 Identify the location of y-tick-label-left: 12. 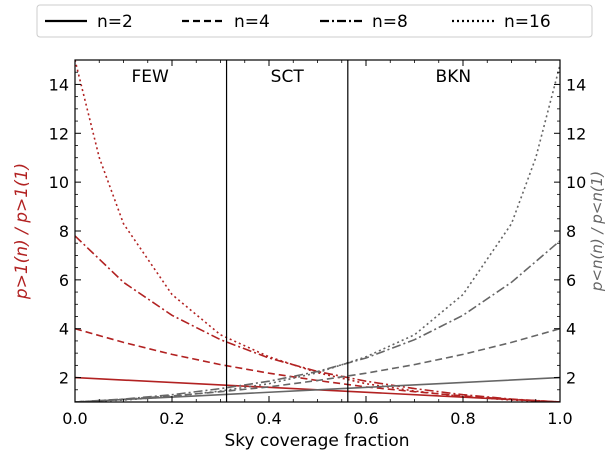
(59, 133).